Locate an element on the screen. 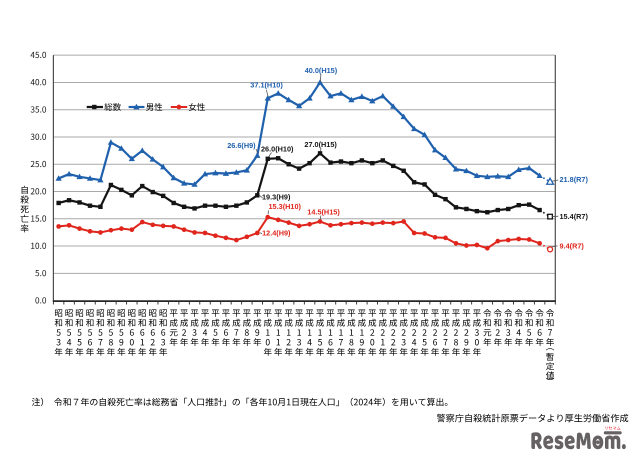 The image size is (640, 460). svg-text: 12.4(H9) is located at coordinates (276, 232).